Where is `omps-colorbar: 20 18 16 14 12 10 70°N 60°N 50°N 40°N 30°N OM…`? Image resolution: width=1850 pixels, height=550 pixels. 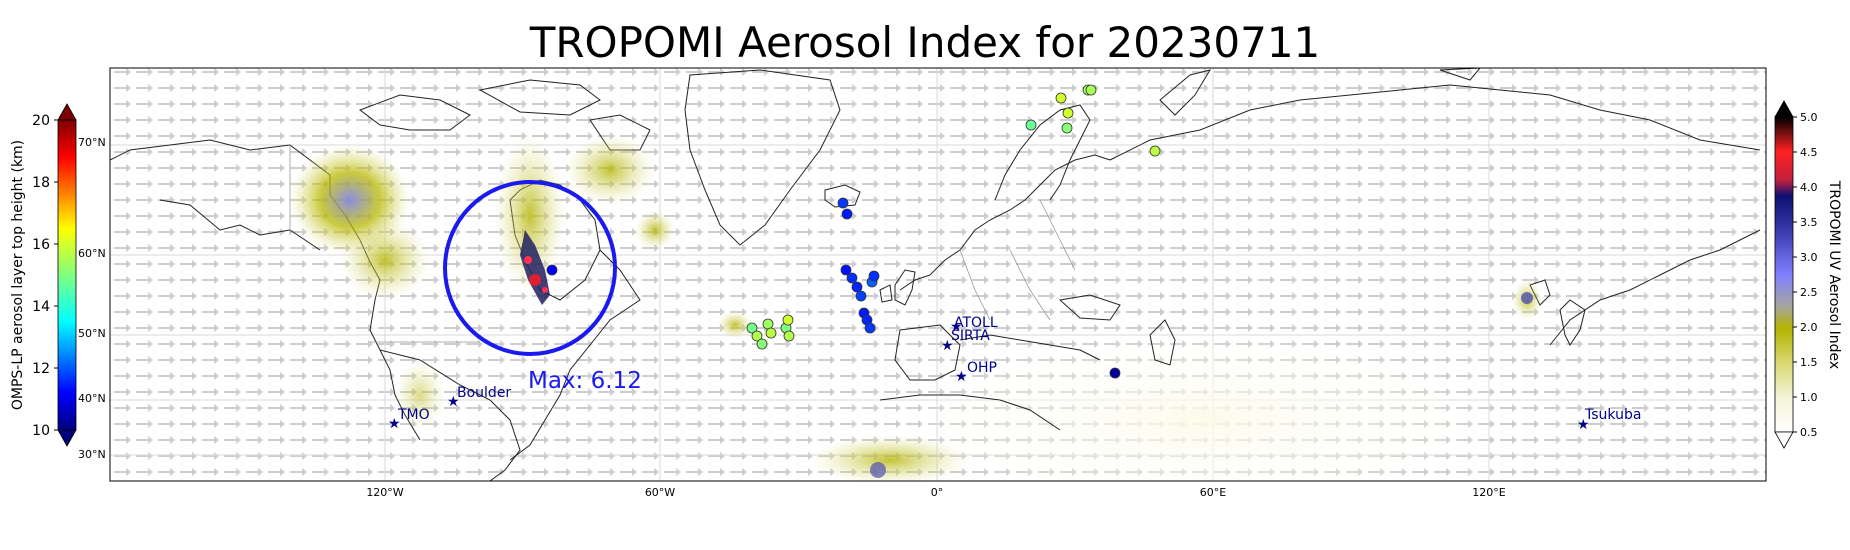 omps-colorbar: 20 18 16 14 12 10 70°N 60°N 50°N 40°N 30°N OM… is located at coordinates (58, 282).